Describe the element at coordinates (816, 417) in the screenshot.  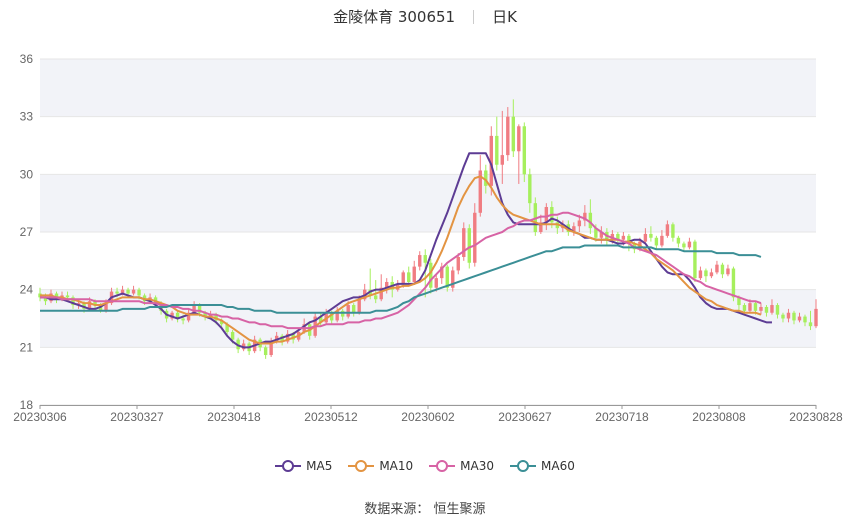
I see `x-tick-label: 20230828` at that location.